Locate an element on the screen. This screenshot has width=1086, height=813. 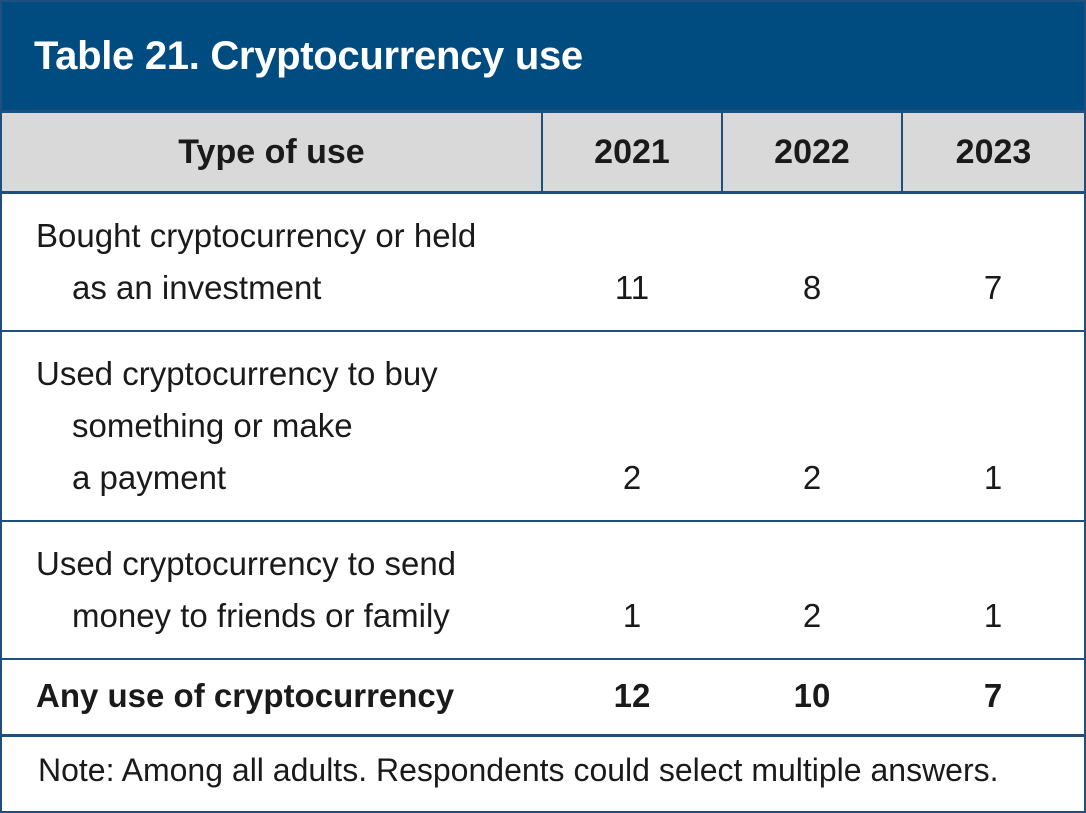
total-2022: 10 is located at coordinates (812, 698).